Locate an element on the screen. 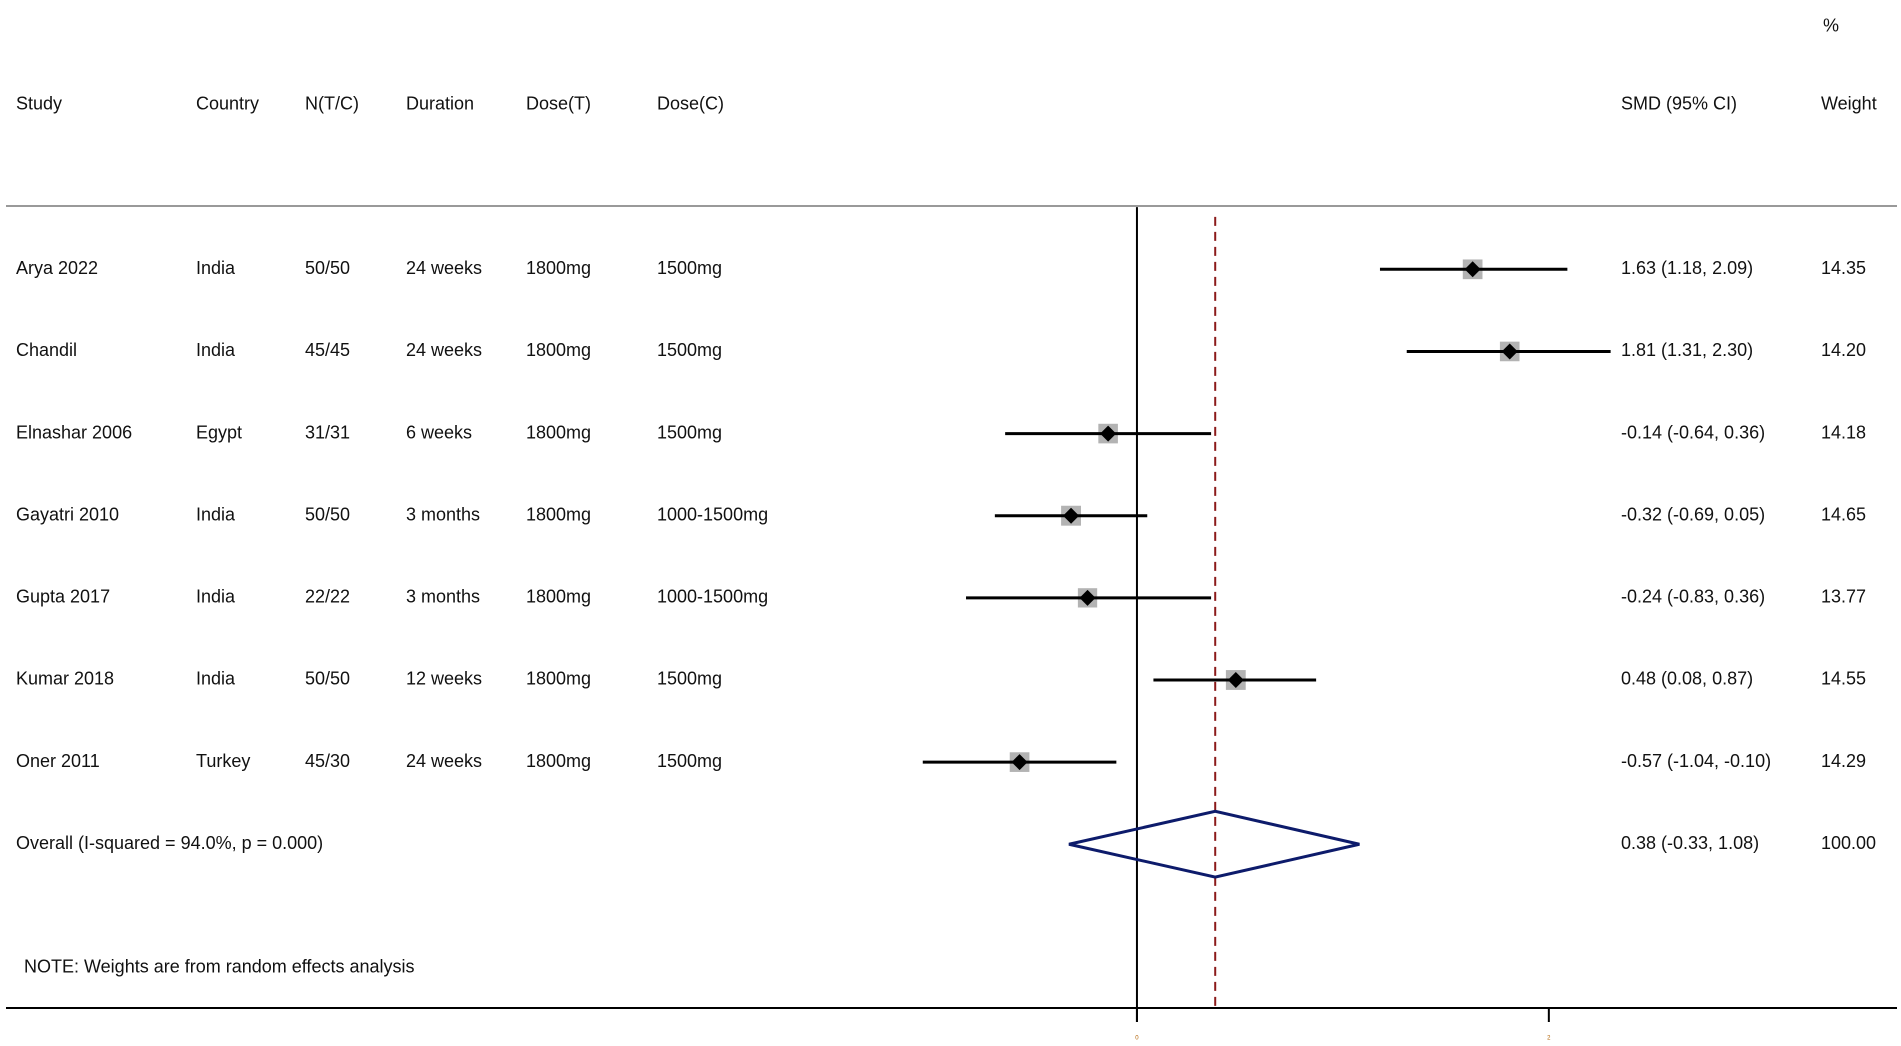 The image size is (1901, 1046). cell-n: 22/22 is located at coordinates (327, 597).